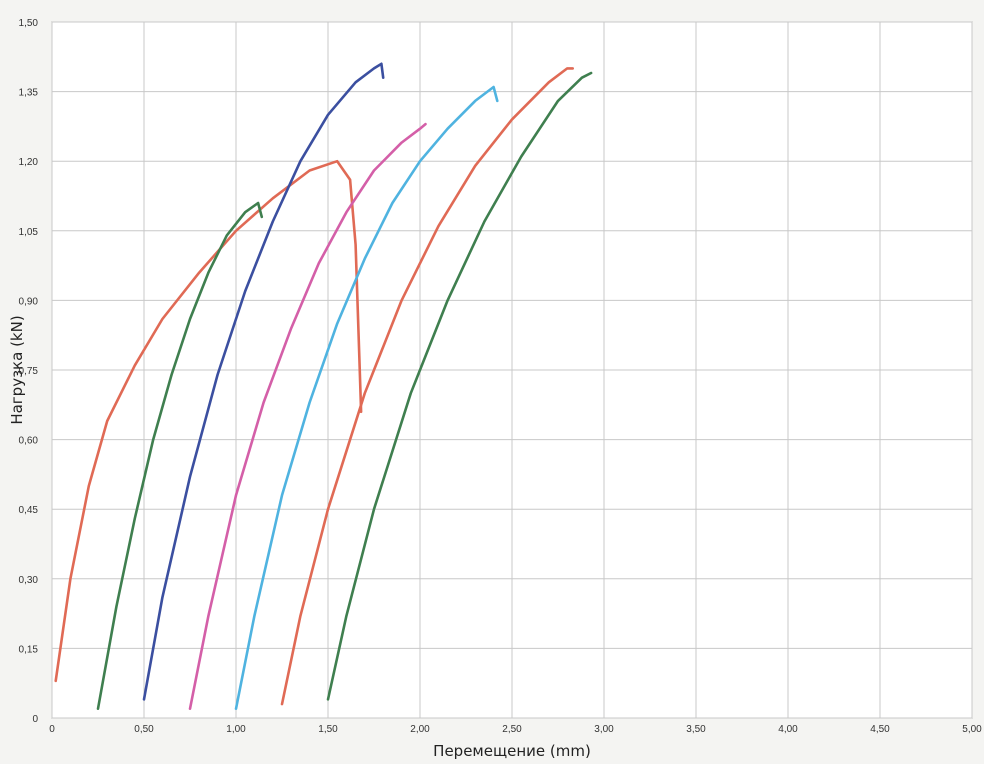  Describe the element at coordinates (29, 162) in the screenshot. I see `y-tick-label: 1,20` at that location.